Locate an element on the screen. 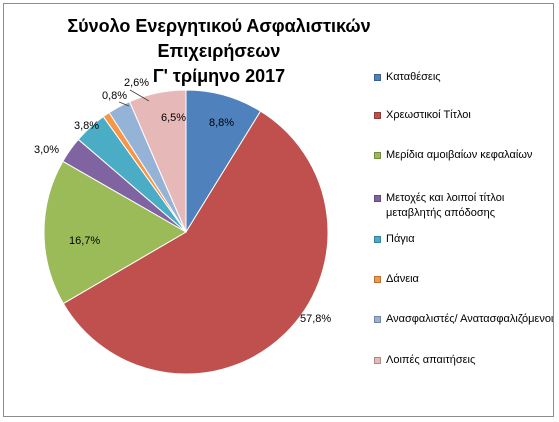 This screenshot has height=422, width=559. data-label: 3,0% is located at coordinates (46, 150).